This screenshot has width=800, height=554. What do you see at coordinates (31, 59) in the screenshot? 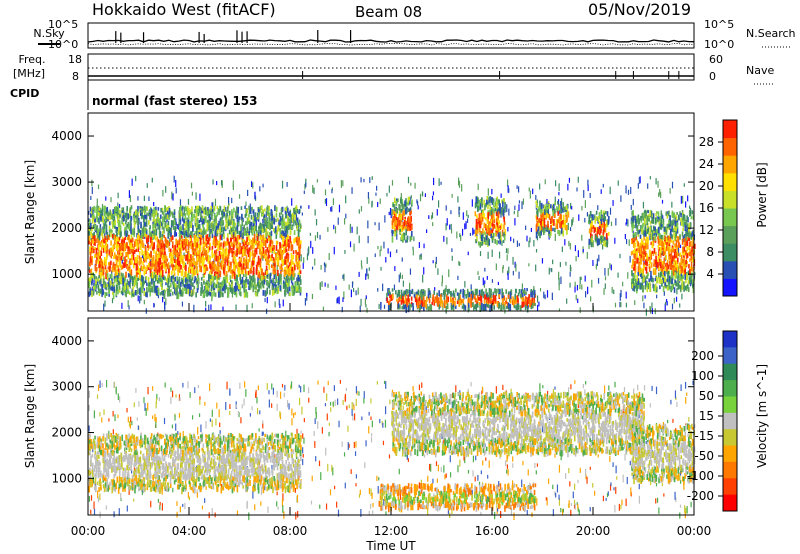
I see `freq-label: Freq.` at bounding box center [31, 59].